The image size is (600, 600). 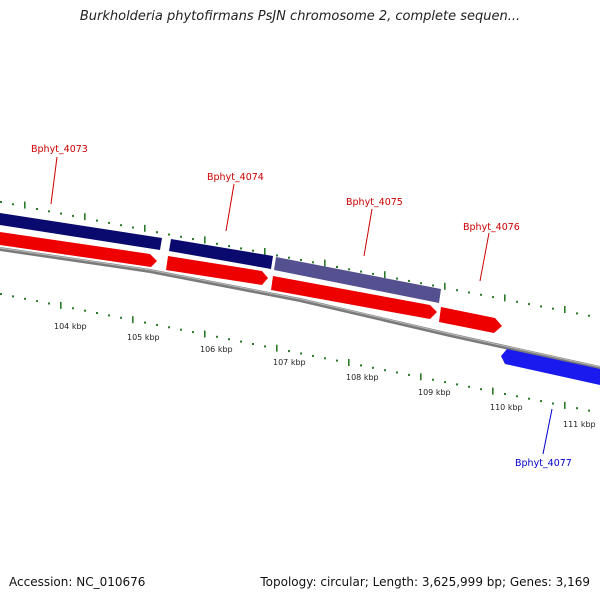 What do you see at coordinates (77, 582) in the screenshot?
I see `accession-text: Accession: NC_010676` at bounding box center [77, 582].